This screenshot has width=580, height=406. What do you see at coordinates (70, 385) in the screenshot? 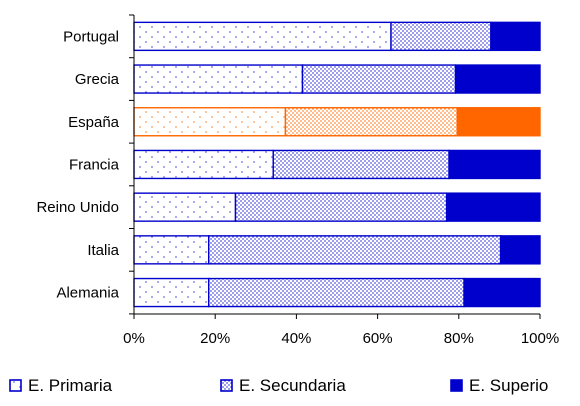
I see `legend-label-e-primaria: E. Primaria` at bounding box center [70, 385].